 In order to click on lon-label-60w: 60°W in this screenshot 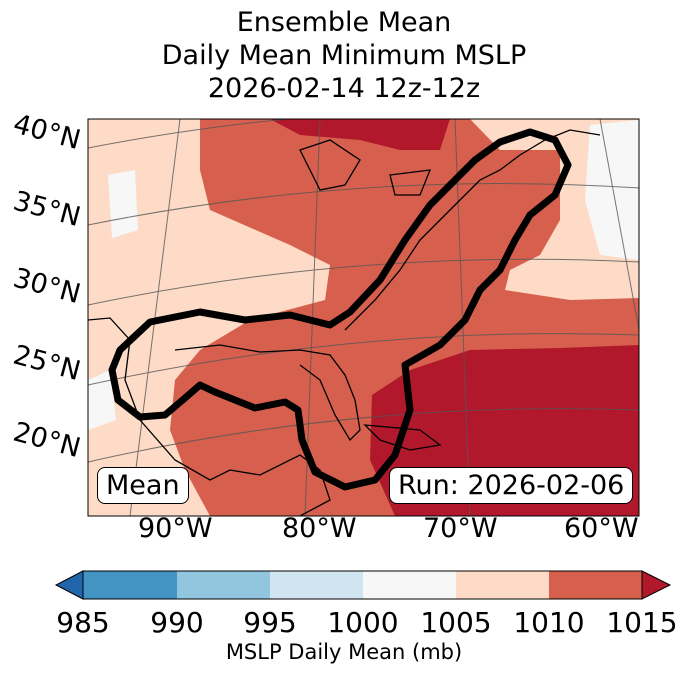, I will do `click(601, 528)`.